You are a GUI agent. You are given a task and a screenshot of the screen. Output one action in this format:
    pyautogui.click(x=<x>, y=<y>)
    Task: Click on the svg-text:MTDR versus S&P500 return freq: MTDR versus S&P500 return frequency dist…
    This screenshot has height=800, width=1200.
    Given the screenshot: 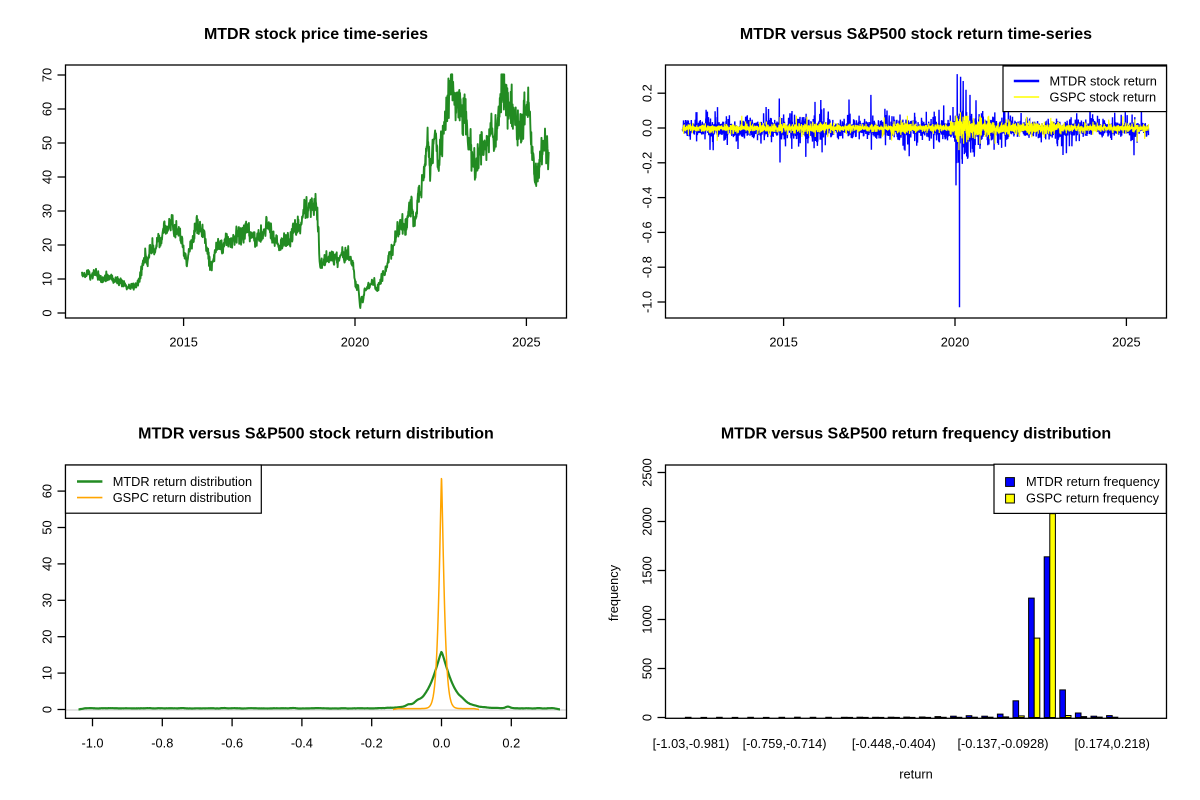 What is the action you would take?
    pyautogui.click(x=916, y=434)
    